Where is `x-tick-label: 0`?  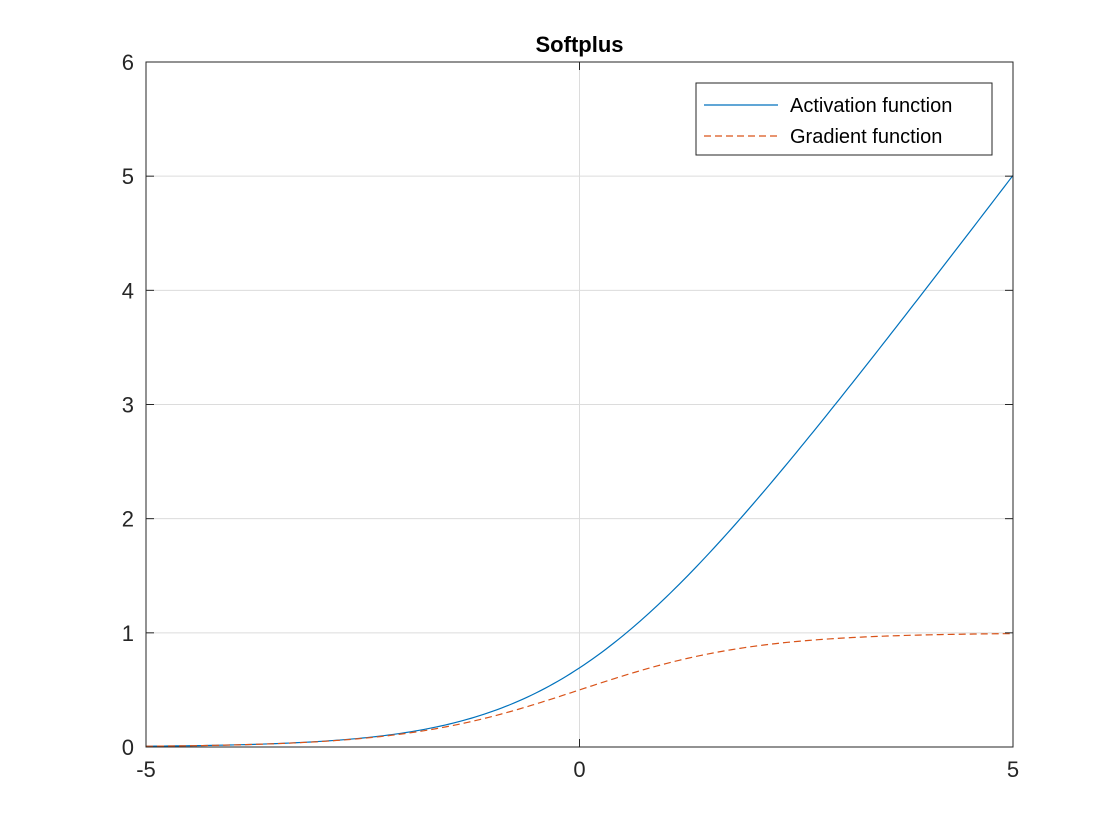 x-tick-label: 0 is located at coordinates (579, 769).